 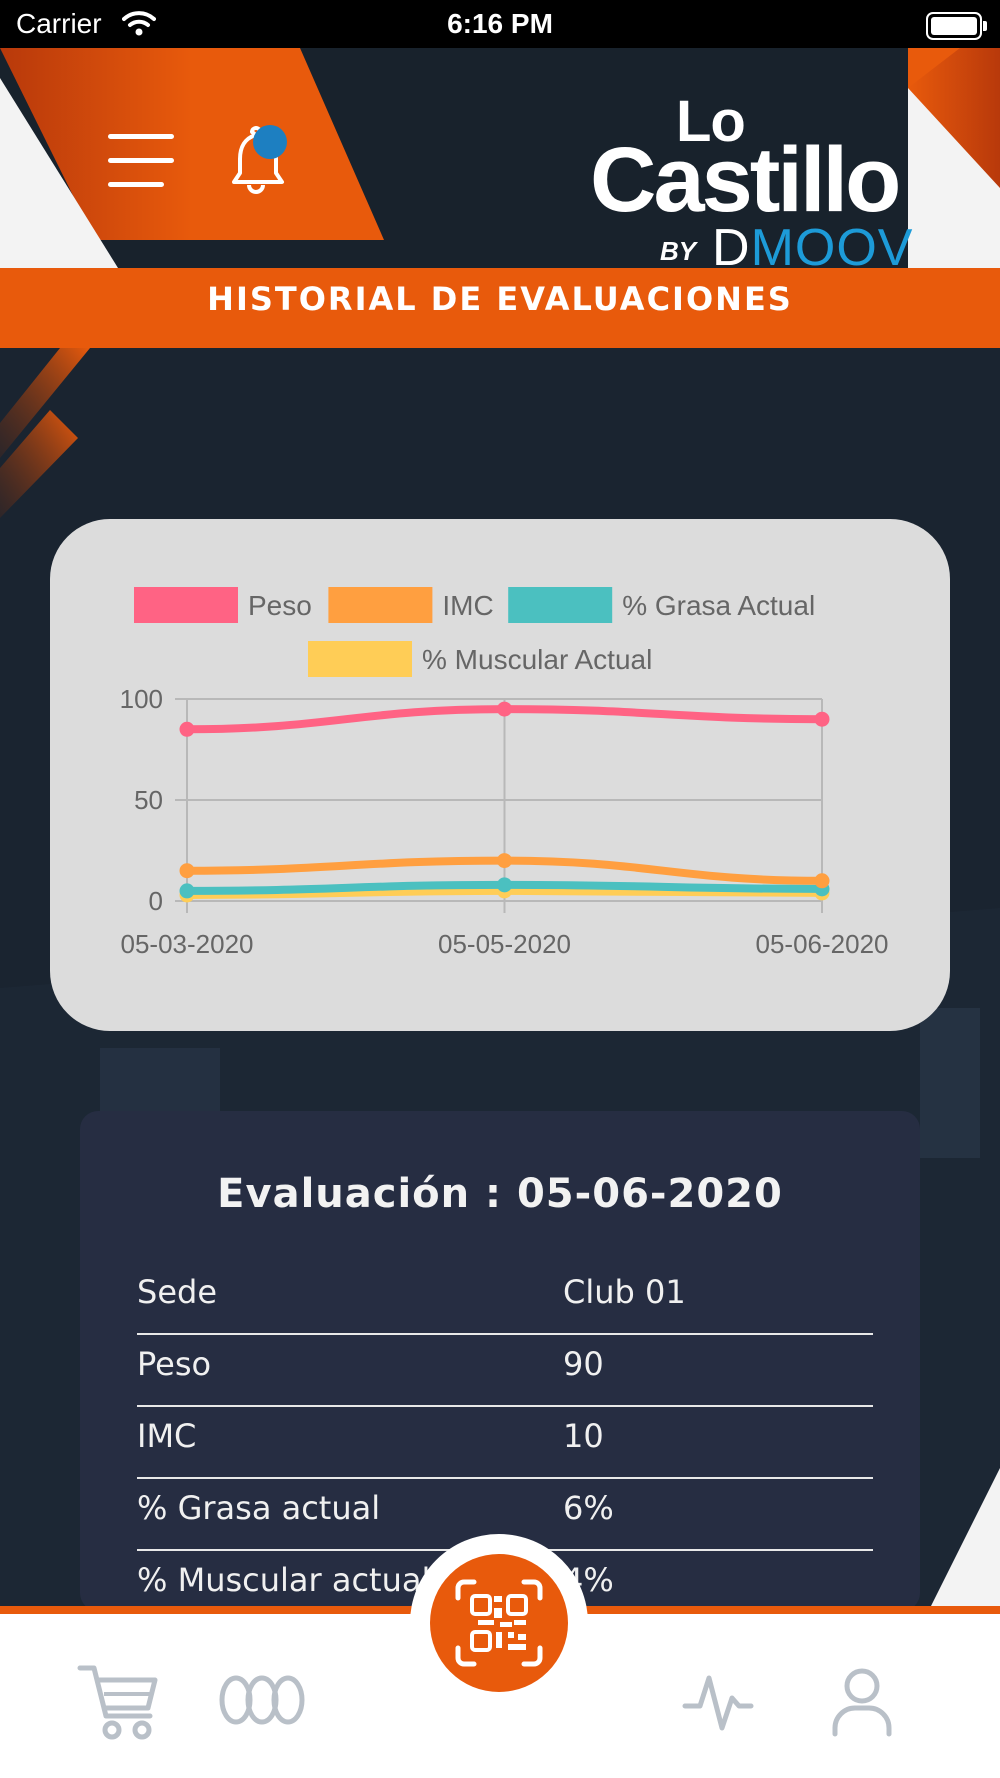 I want to click on y-tick-label: 100, so click(x=141, y=699).